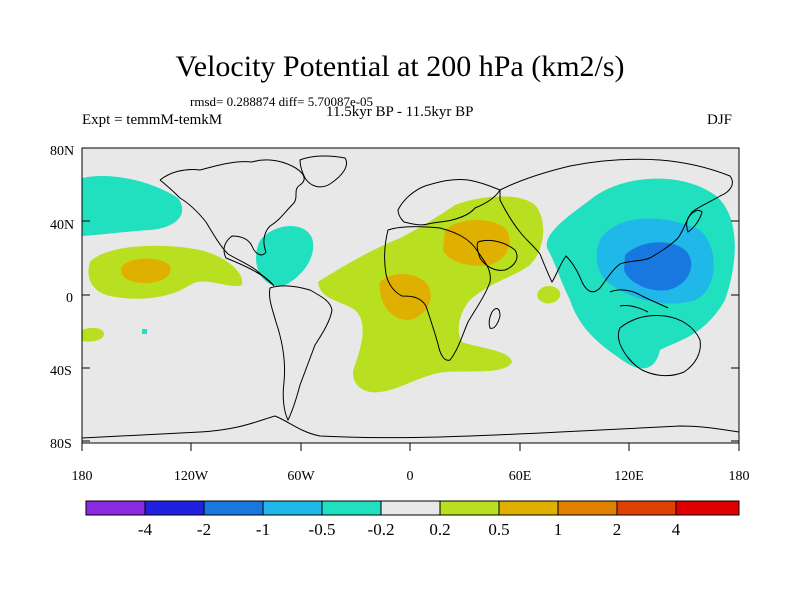 Image resolution: width=800 pixels, height=600 pixels. What do you see at coordinates (263, 529) in the screenshot?
I see `colorbar-label: -1` at bounding box center [263, 529].